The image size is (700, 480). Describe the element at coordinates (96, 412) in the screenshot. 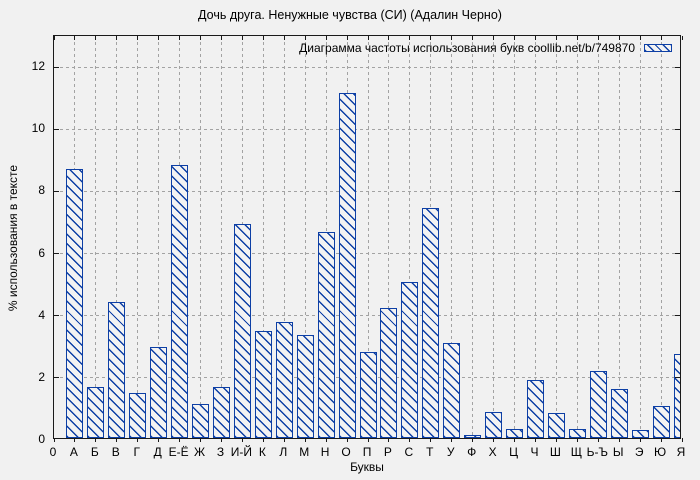

I see `bar-Б` at that location.